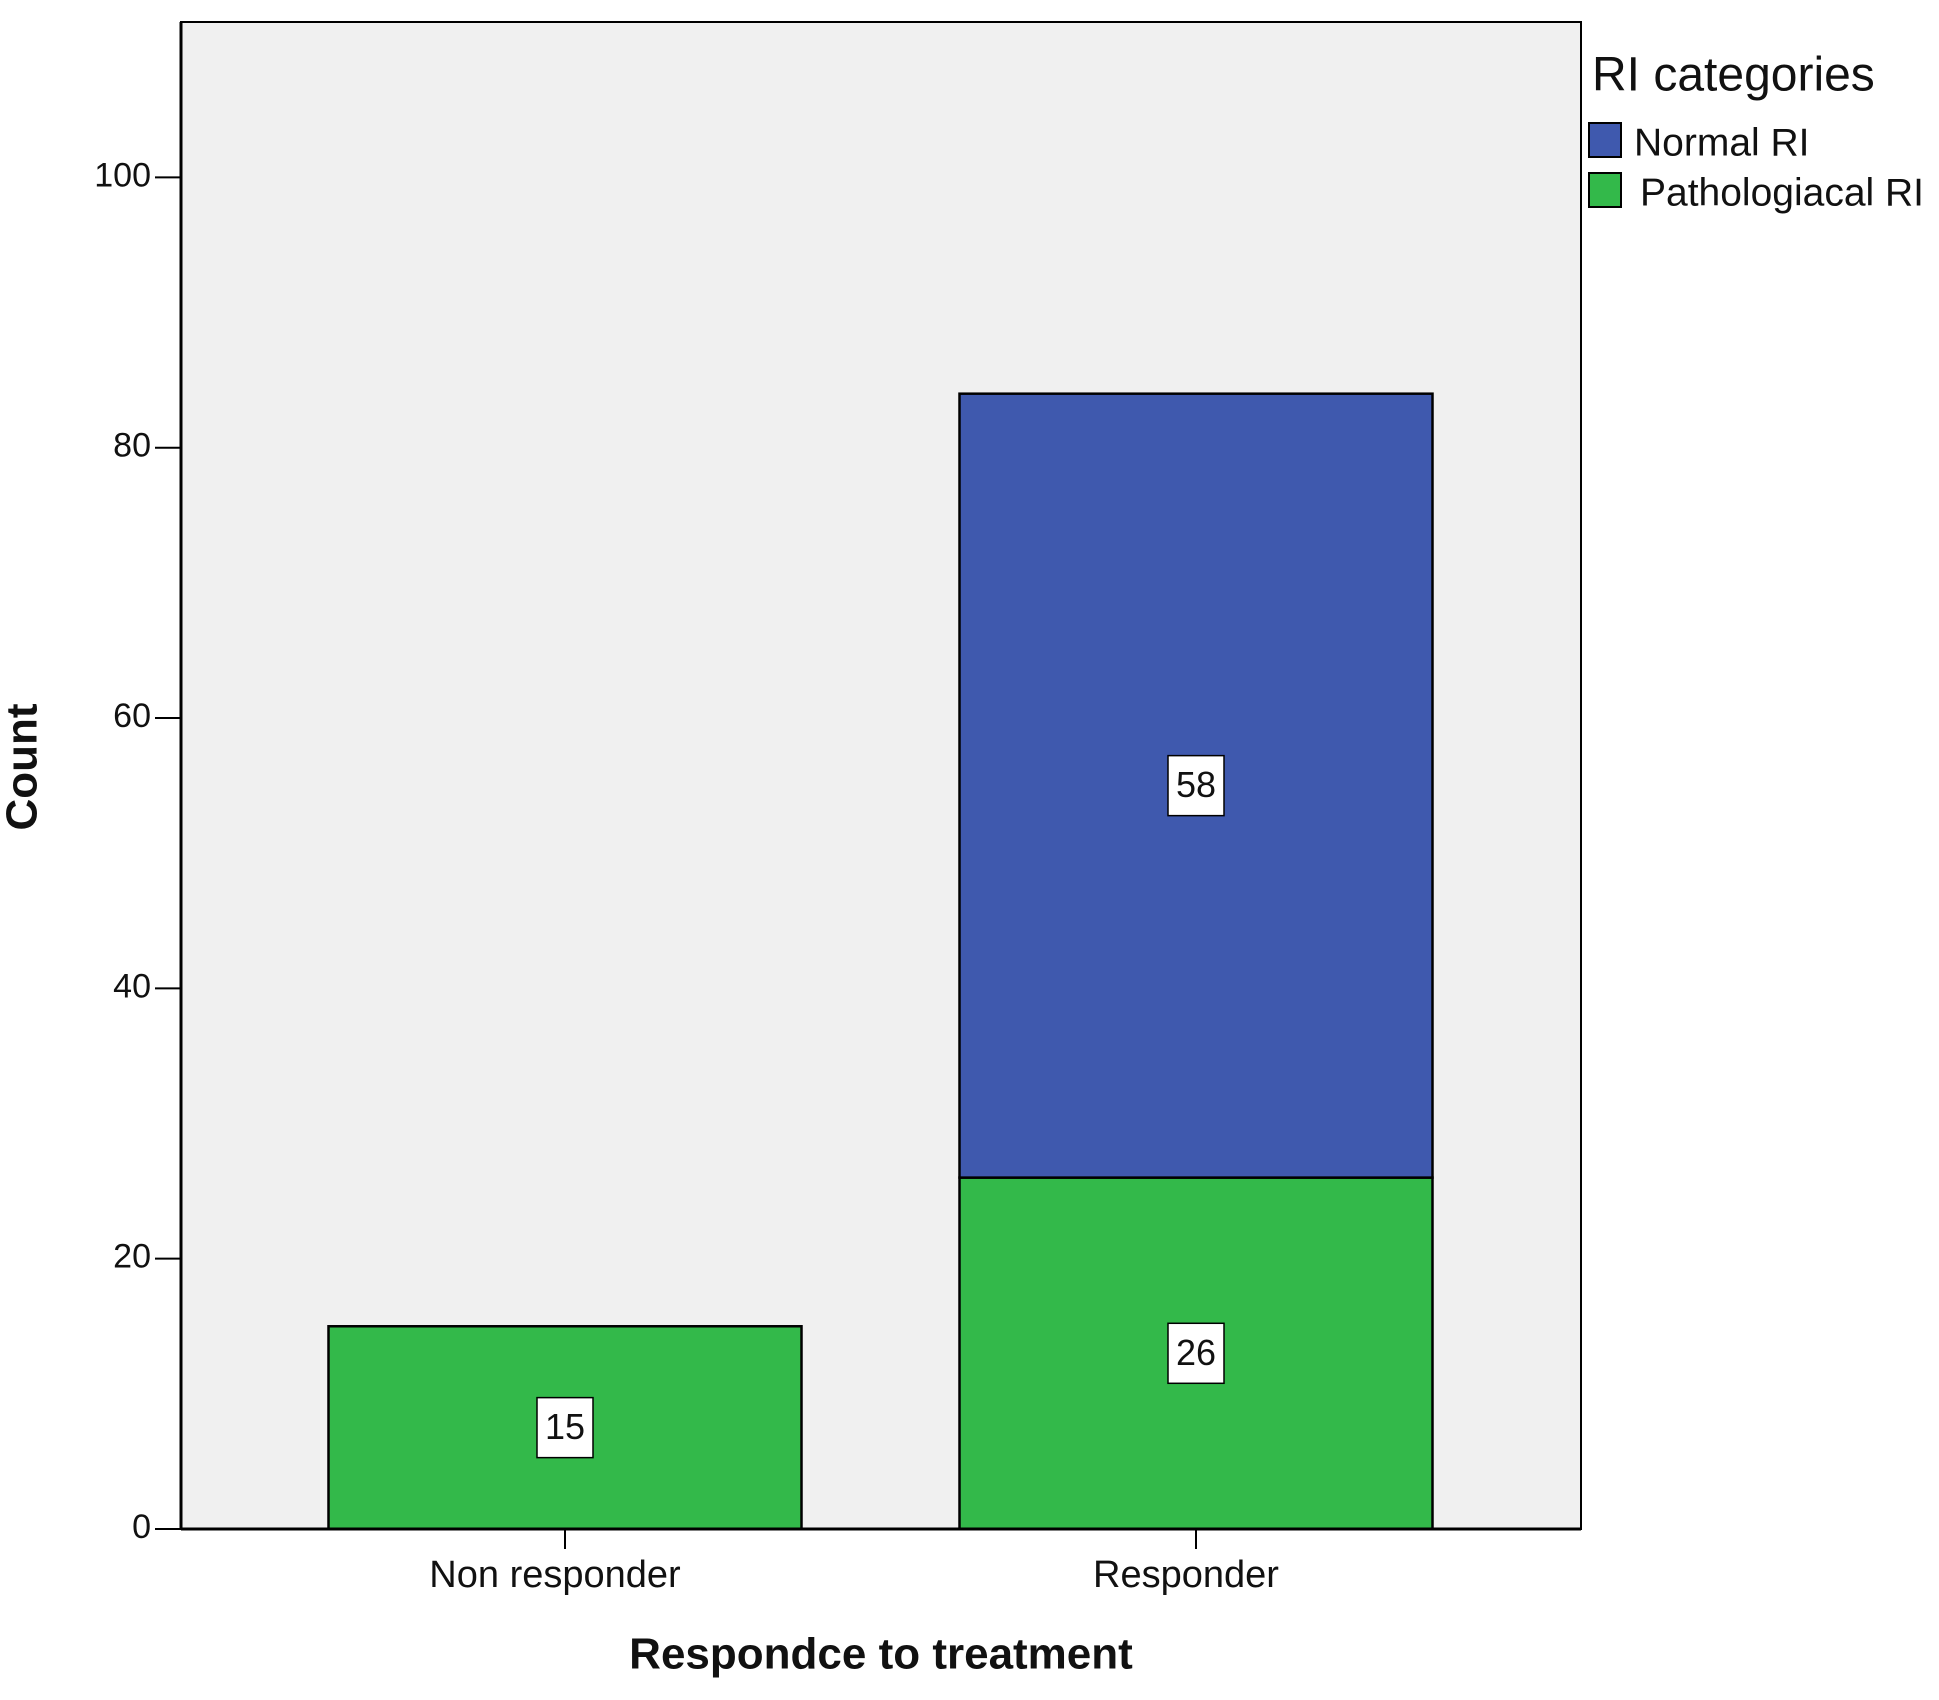 The image size is (1939, 1700). I want to click on x-tick-label: Responder, so click(1186, 1575).